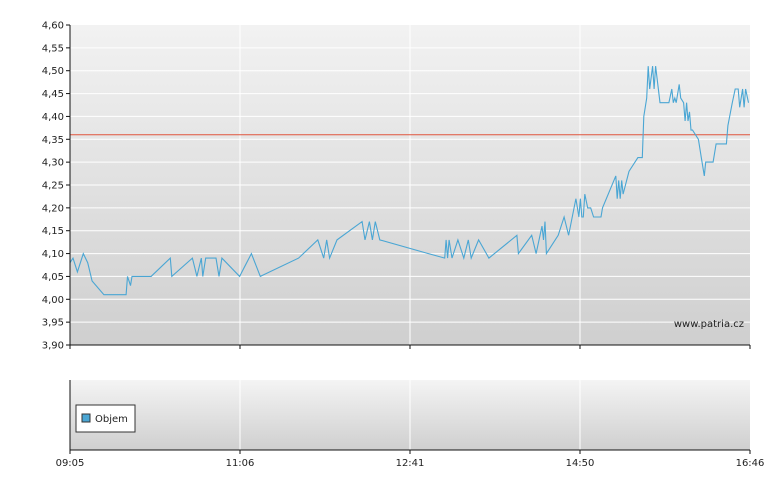  What do you see at coordinates (410, 415) in the screenshot?
I see `volume-grid` at bounding box center [410, 415].